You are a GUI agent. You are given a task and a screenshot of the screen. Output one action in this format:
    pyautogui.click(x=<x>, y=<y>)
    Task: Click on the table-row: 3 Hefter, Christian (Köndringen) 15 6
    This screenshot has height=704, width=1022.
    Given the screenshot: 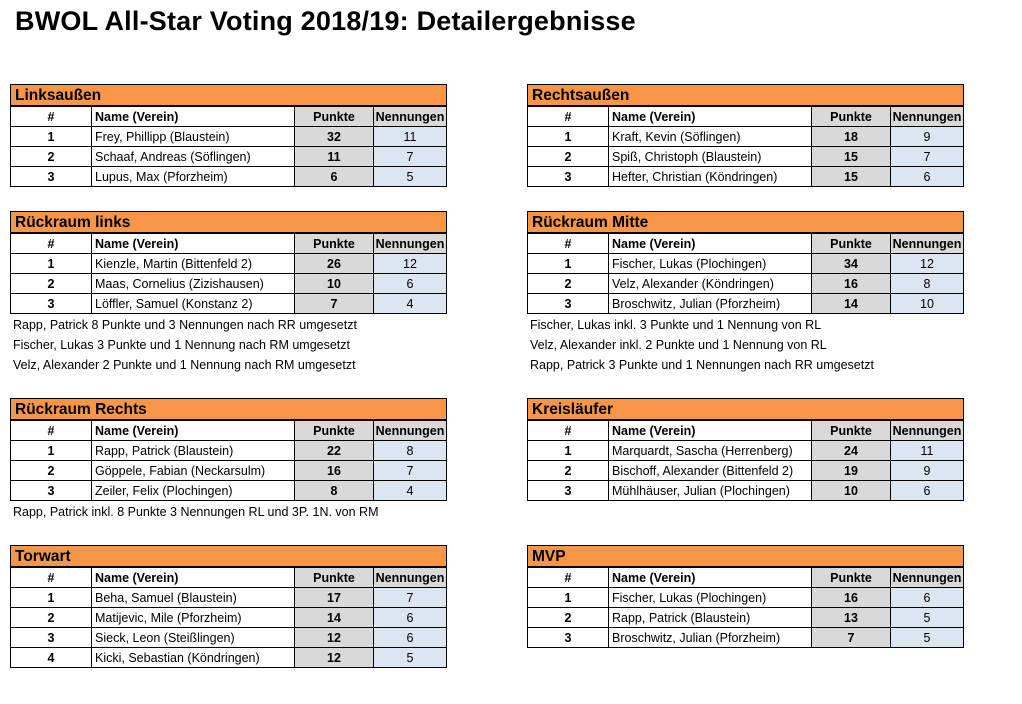 What is the action you would take?
    pyautogui.click(x=745, y=176)
    